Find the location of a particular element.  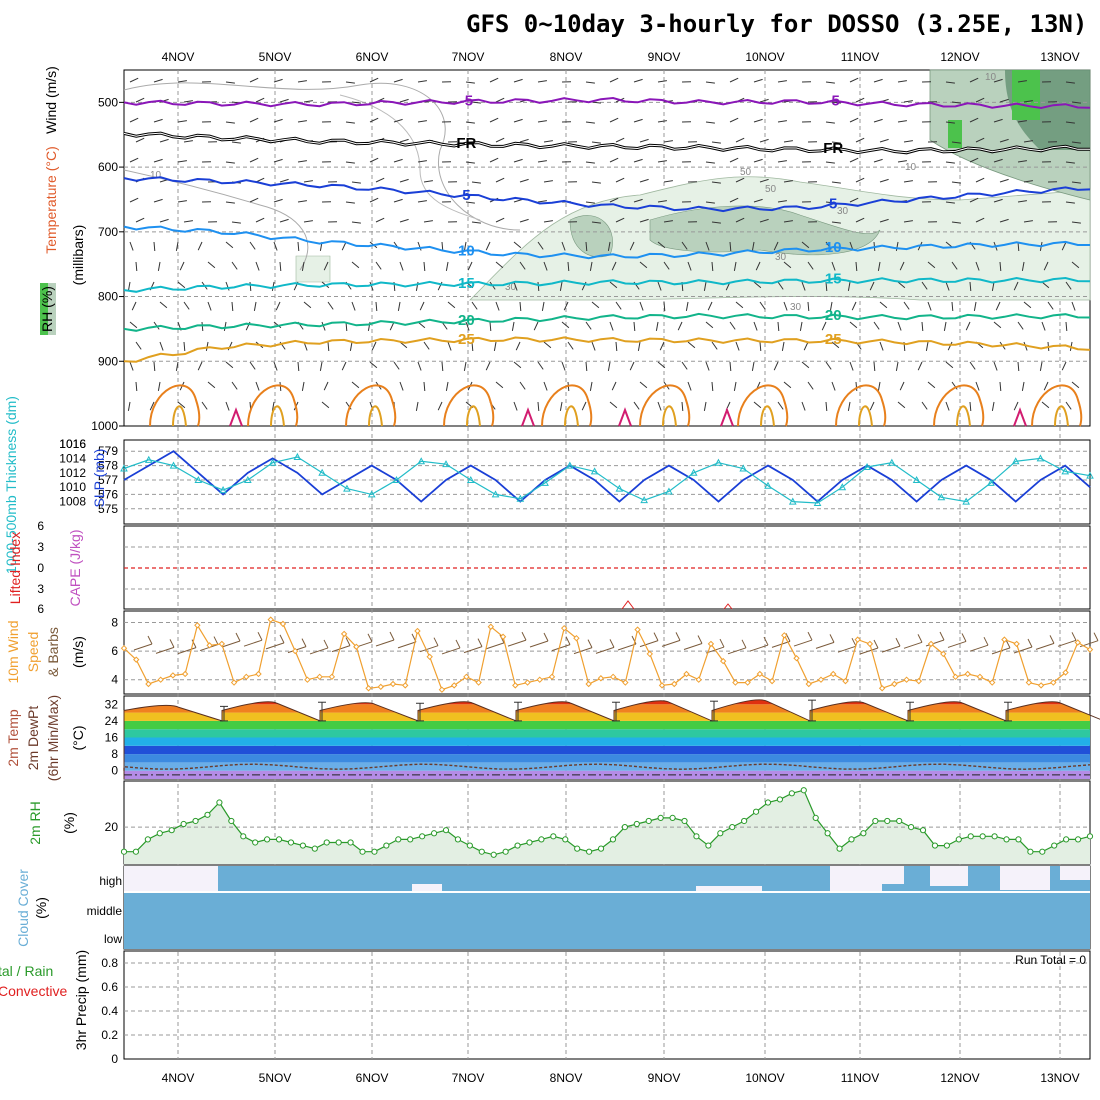

temp-contour-label: 10 is located at coordinates (833, 247).